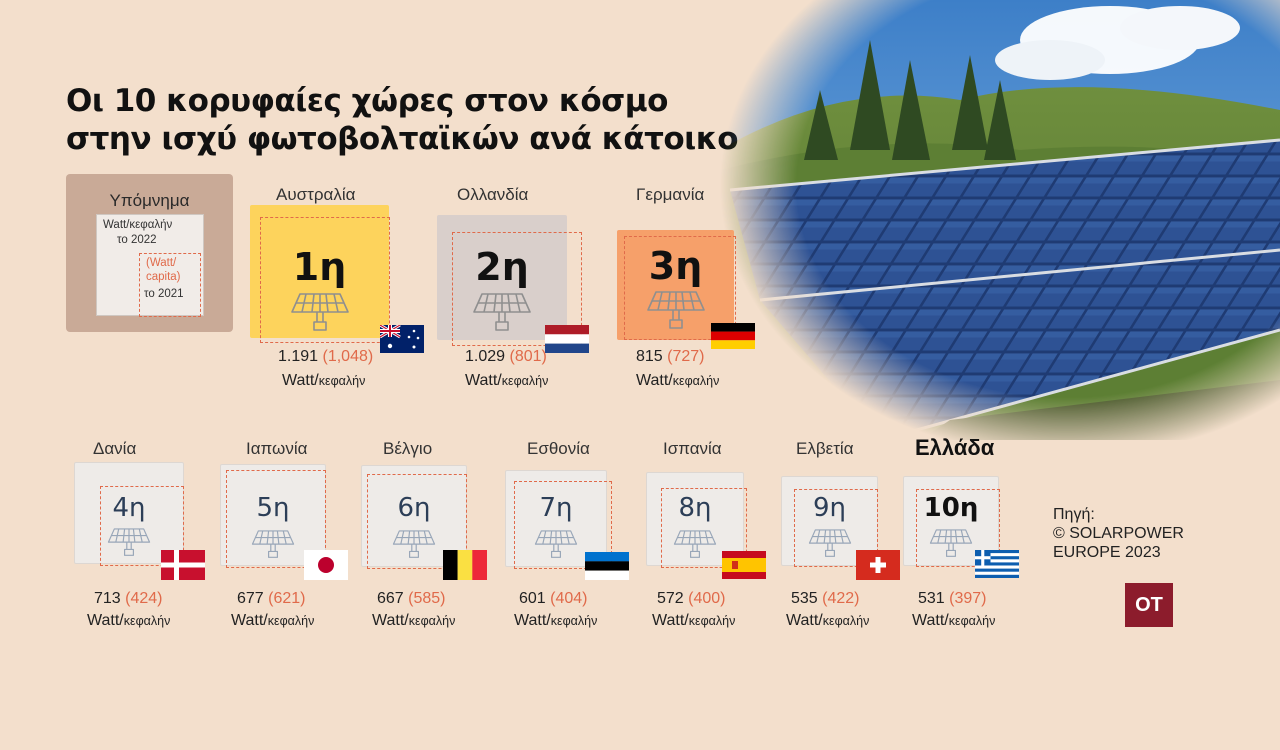 Image resolution: width=1280 pixels, height=750 pixels. Describe the element at coordinates (675, 266) in the screenshot. I see `rank-label: 3η` at that location.